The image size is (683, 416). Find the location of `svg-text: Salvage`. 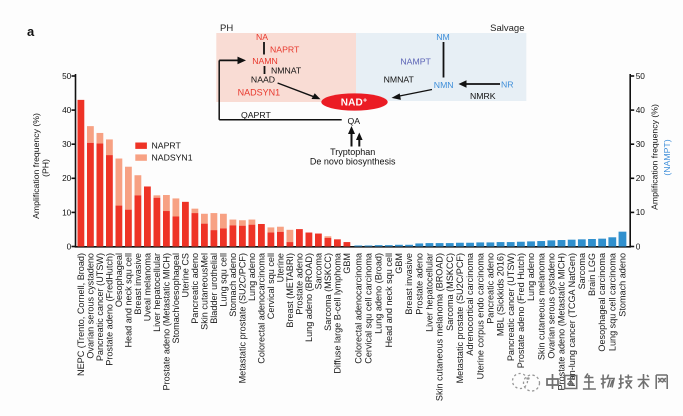

svg-text: Salvage is located at coordinates (507, 28).